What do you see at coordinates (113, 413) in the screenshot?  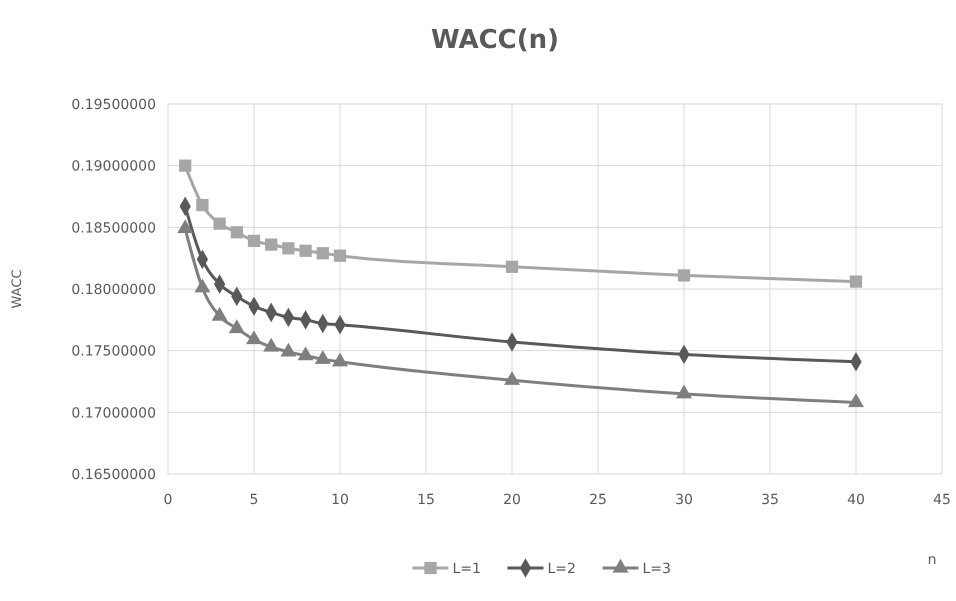 I see `y-tick-label: 0.17000000` at bounding box center [113, 413].